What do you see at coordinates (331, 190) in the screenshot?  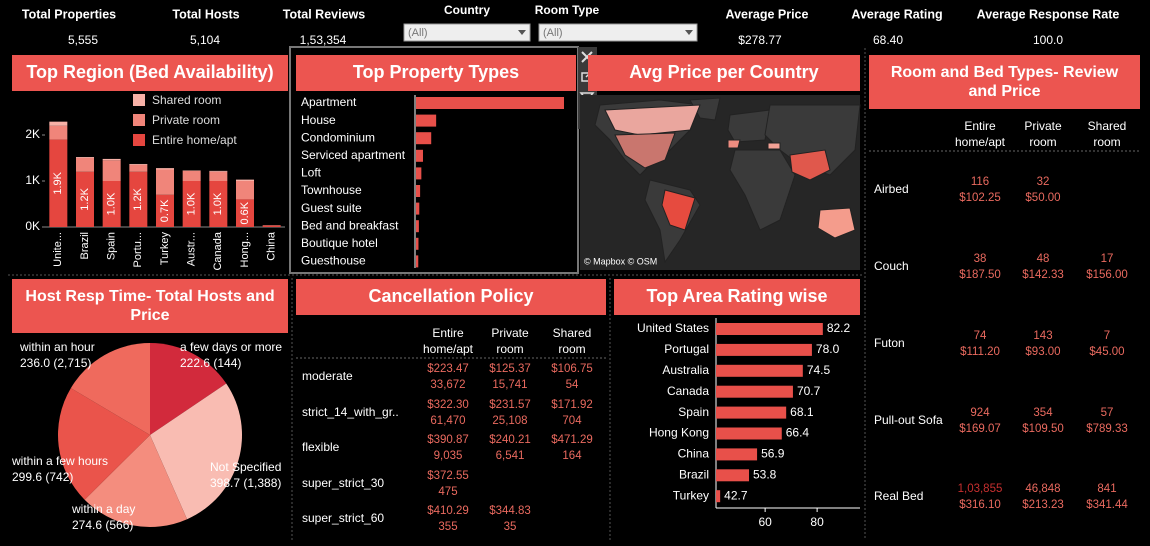 I see `category-label: Townhouse` at bounding box center [331, 190].